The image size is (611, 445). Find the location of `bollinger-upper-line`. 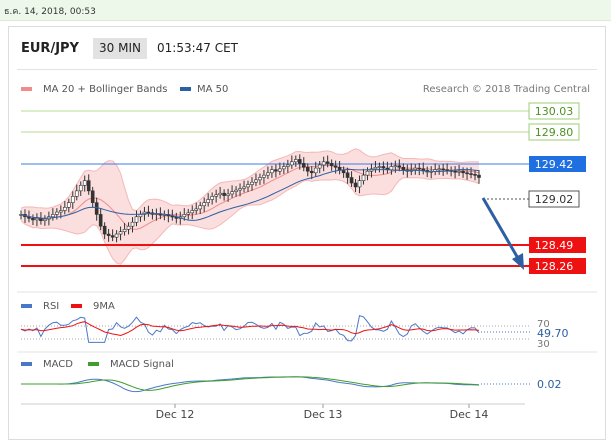

bollinger-upper-line is located at coordinates (250, 180).